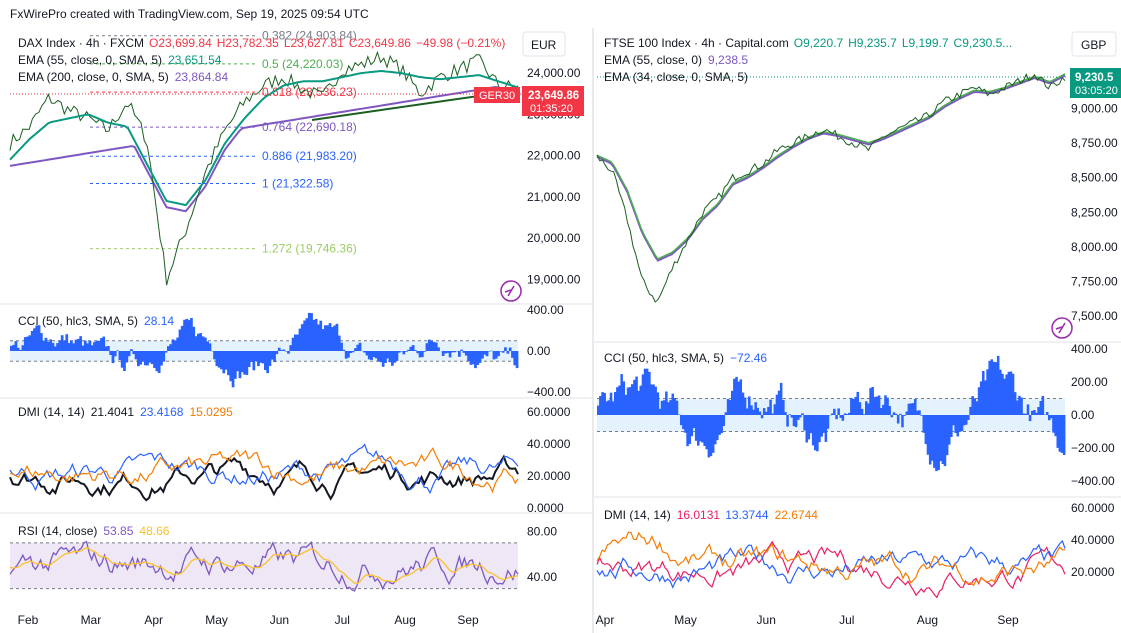  What do you see at coordinates (554, 238) in the screenshot?
I see `dax-price-tick-label: 20,000.00` at bounding box center [554, 238].